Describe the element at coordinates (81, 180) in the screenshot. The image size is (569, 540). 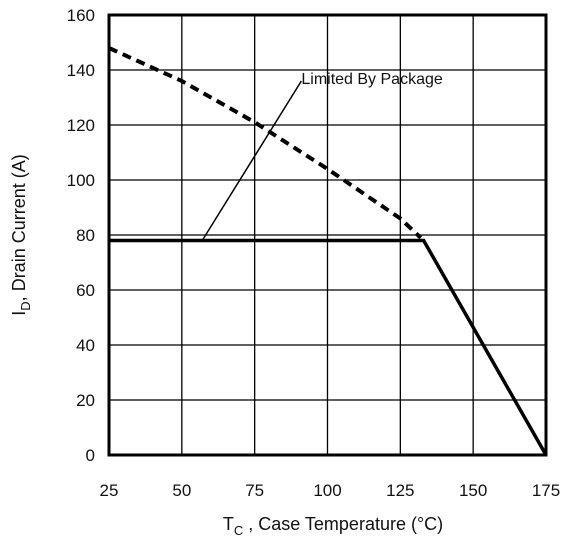
I see `y-tick-label: 100` at that location.